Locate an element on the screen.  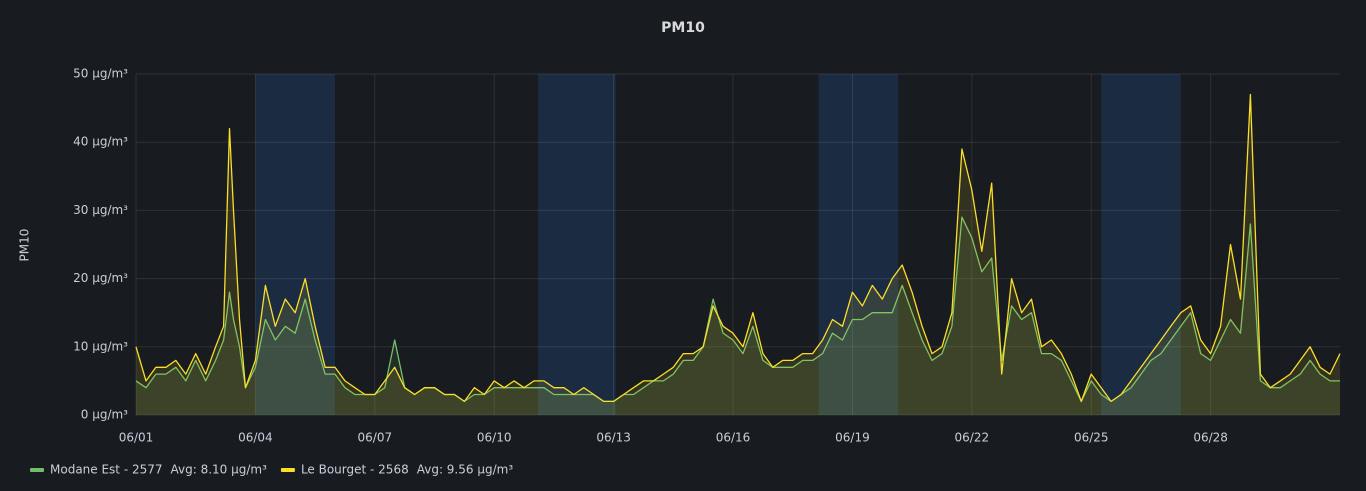
x-tick-label: 06/13 is located at coordinates (613, 438).